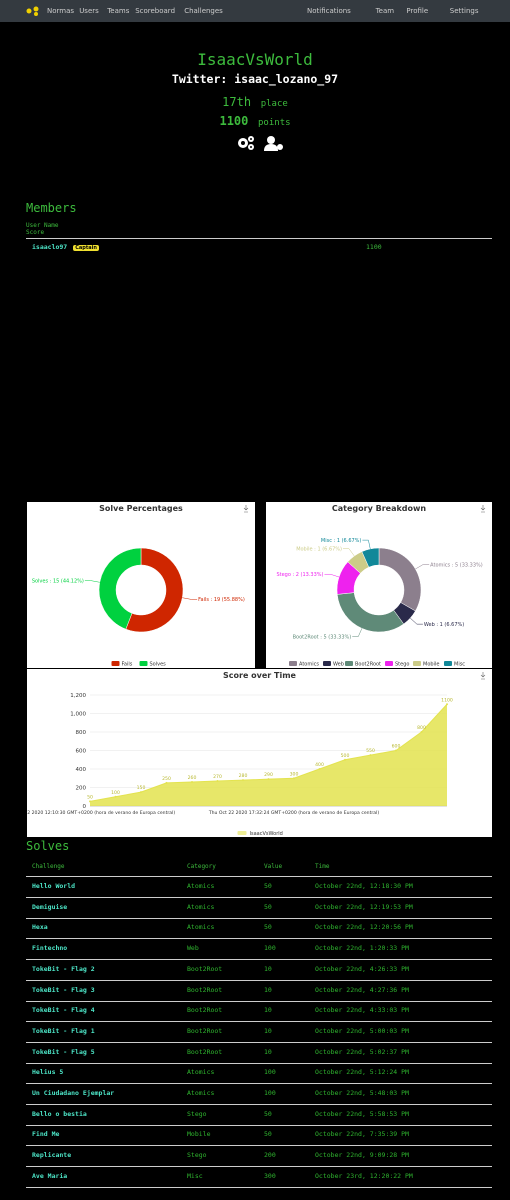 The height and width of the screenshot is (1200, 510). I want to click on pie-slice, so click(120, 588).